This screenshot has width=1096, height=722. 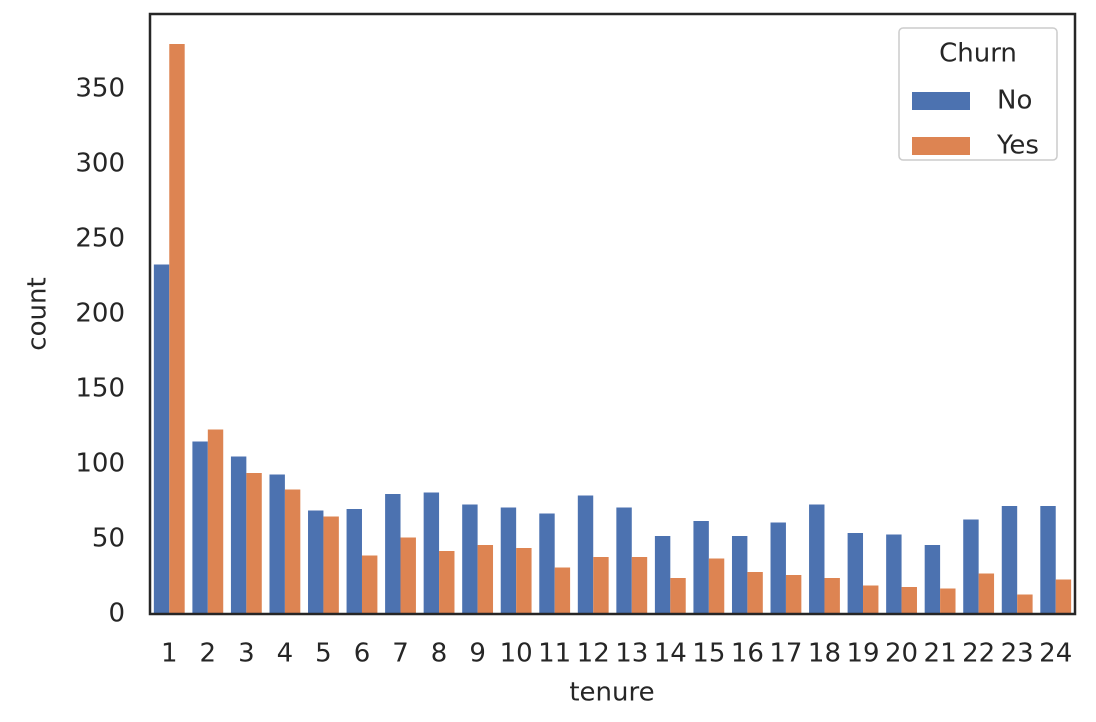 What do you see at coordinates (362, 654) in the screenshot?
I see `x-tick-label: 6` at bounding box center [362, 654].